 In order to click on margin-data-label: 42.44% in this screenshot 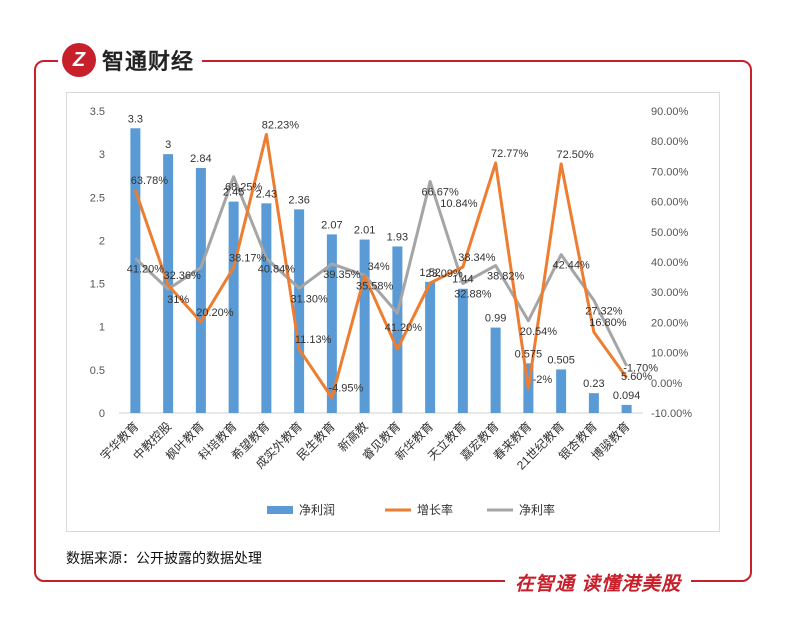, I will do `click(571, 266)`.